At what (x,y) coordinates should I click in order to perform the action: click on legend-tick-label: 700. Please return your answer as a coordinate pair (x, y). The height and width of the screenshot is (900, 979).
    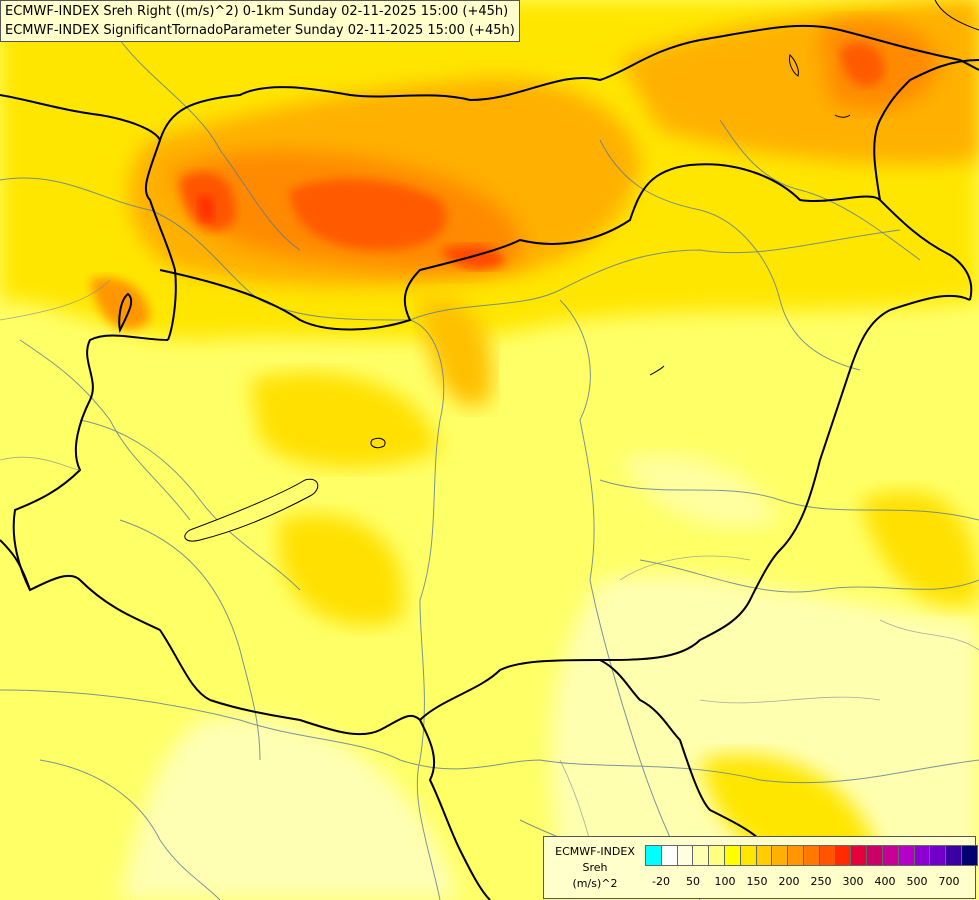
    Looking at the image, I should click on (949, 881).